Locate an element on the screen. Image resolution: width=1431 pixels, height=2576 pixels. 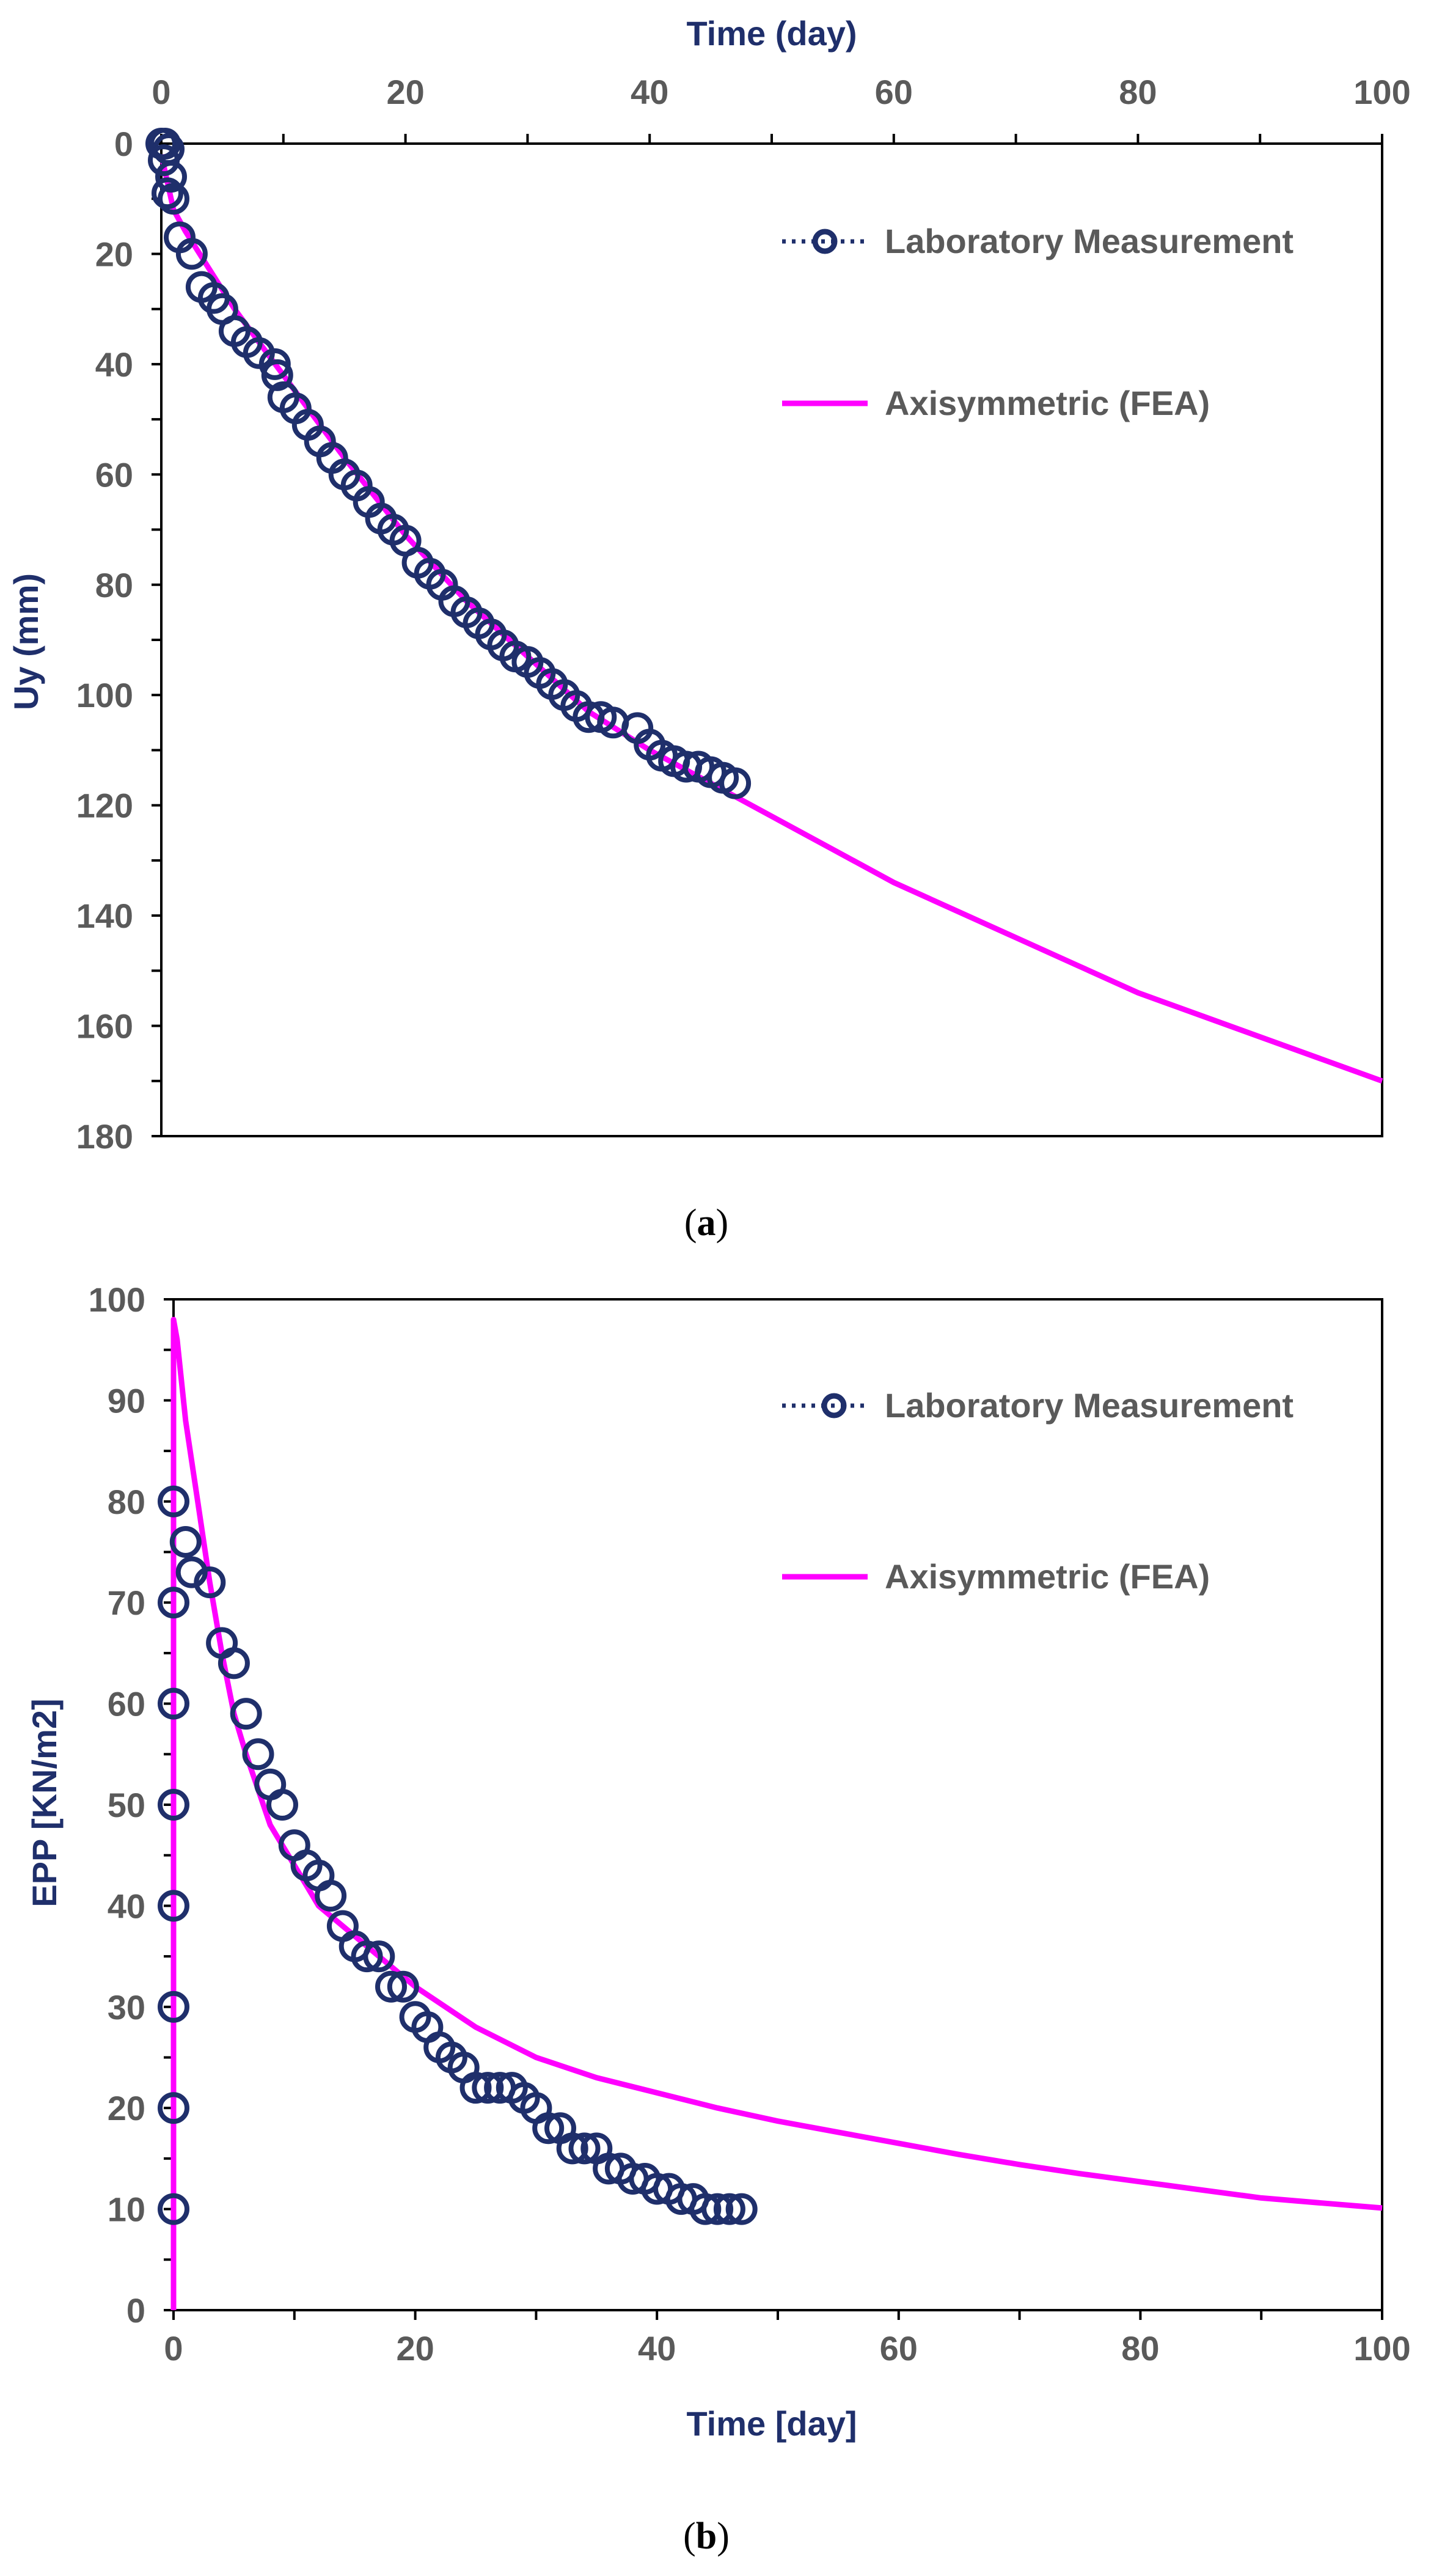
chart-a-legend-fea-label: Axisymmetric (FEA) is located at coordinates (1047, 403).